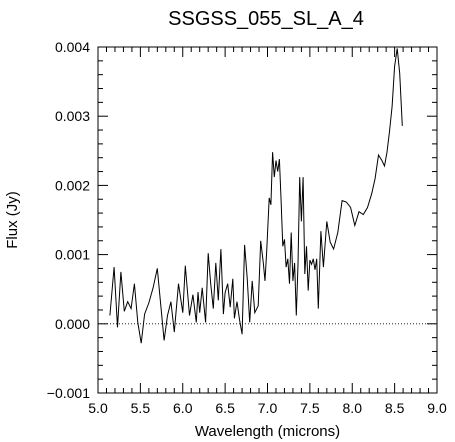 This screenshot has width=455, height=442. Describe the element at coordinates (225, 408) in the screenshot. I see `x-tick-label: 6.5` at that location.